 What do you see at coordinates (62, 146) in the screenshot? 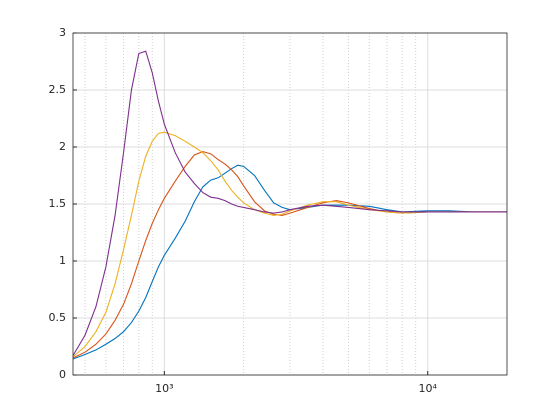
I see `y-tick-label: 2` at bounding box center [62, 146].